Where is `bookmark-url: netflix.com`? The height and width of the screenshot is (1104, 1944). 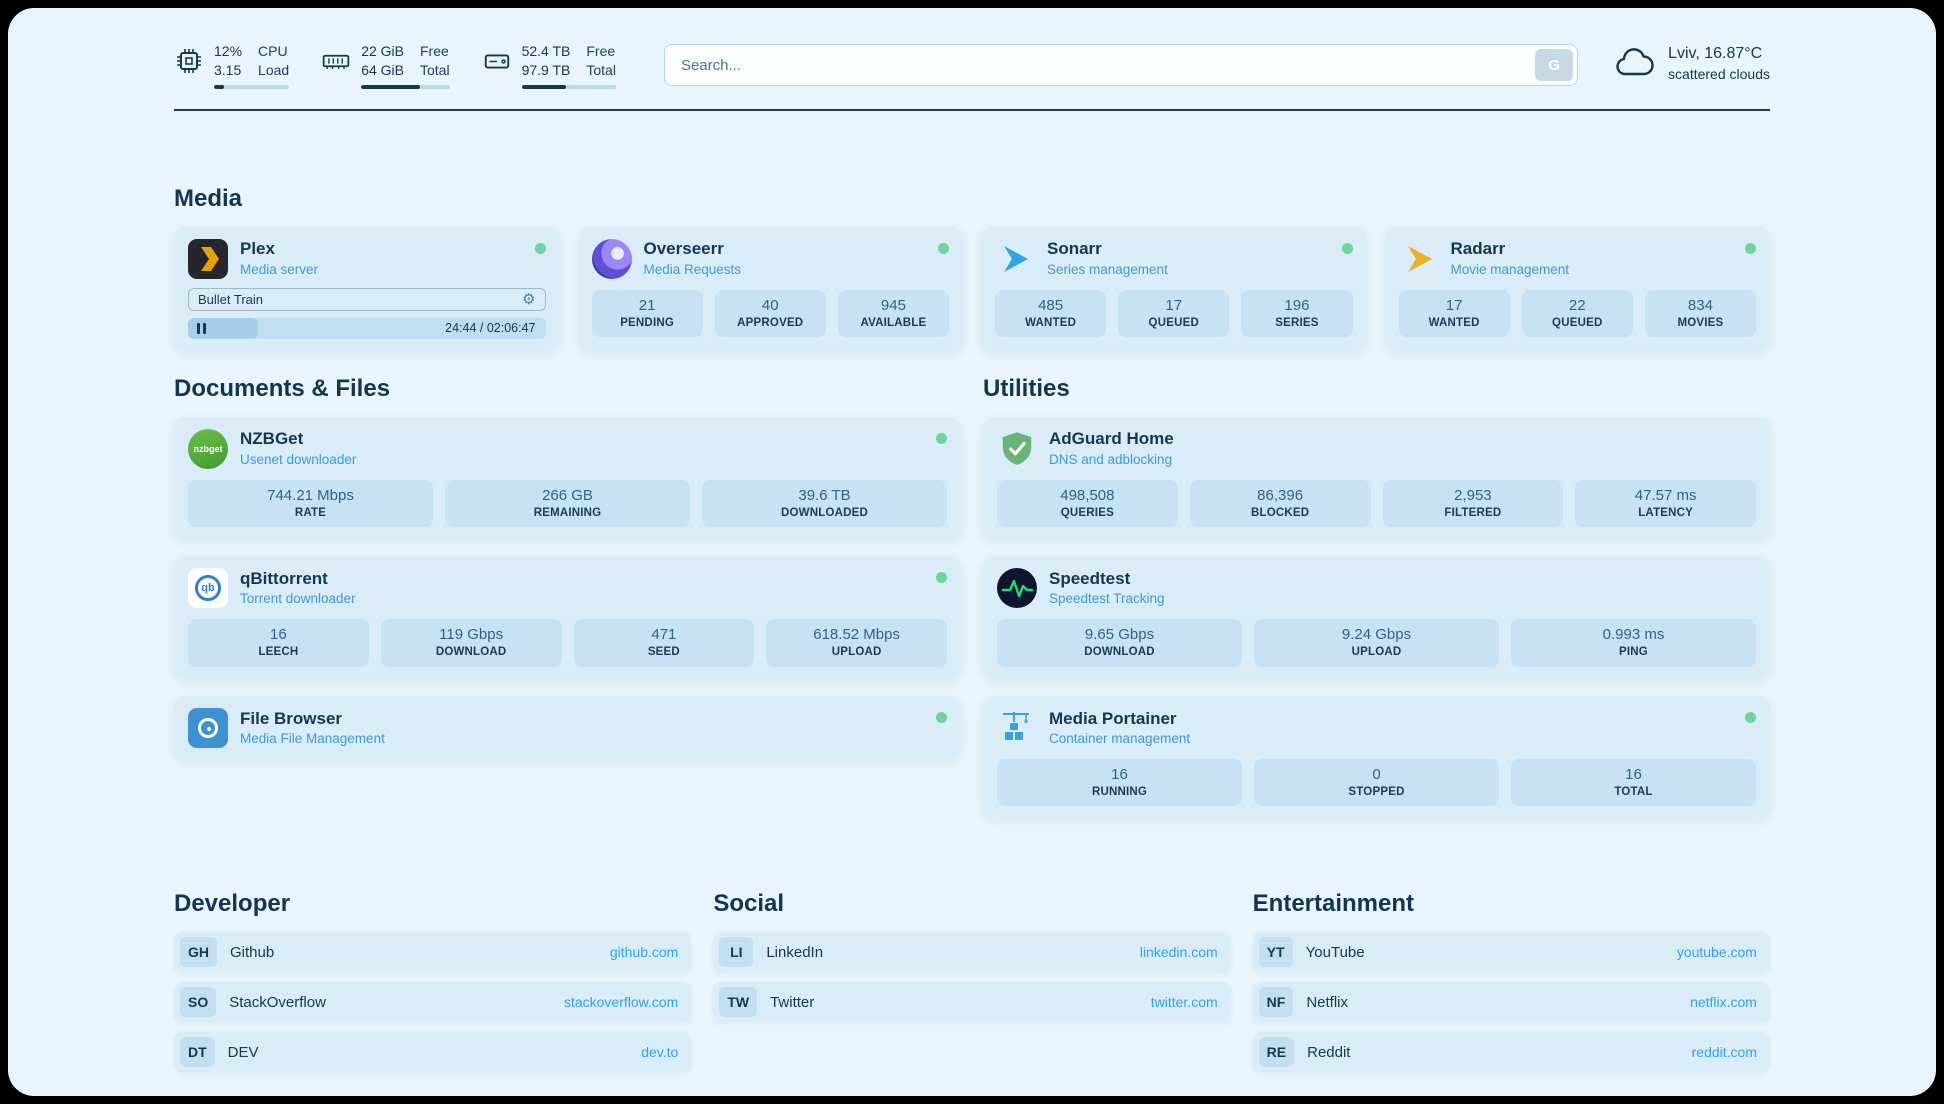 bookmark-url: netflix.com is located at coordinates (1723, 1002).